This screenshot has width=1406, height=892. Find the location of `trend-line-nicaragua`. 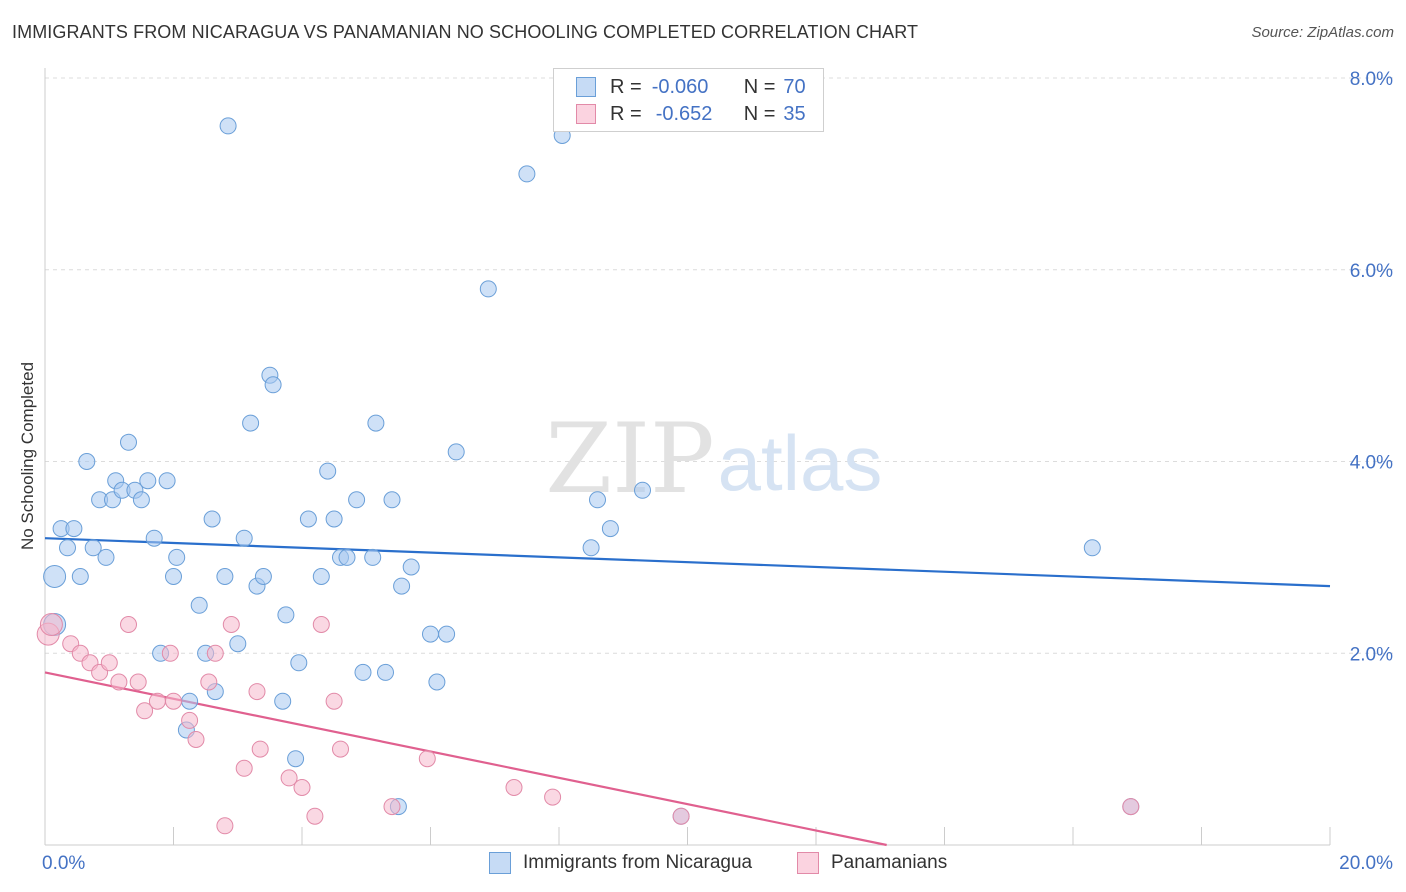

trend-line-nicaragua is located at coordinates (687, 562).